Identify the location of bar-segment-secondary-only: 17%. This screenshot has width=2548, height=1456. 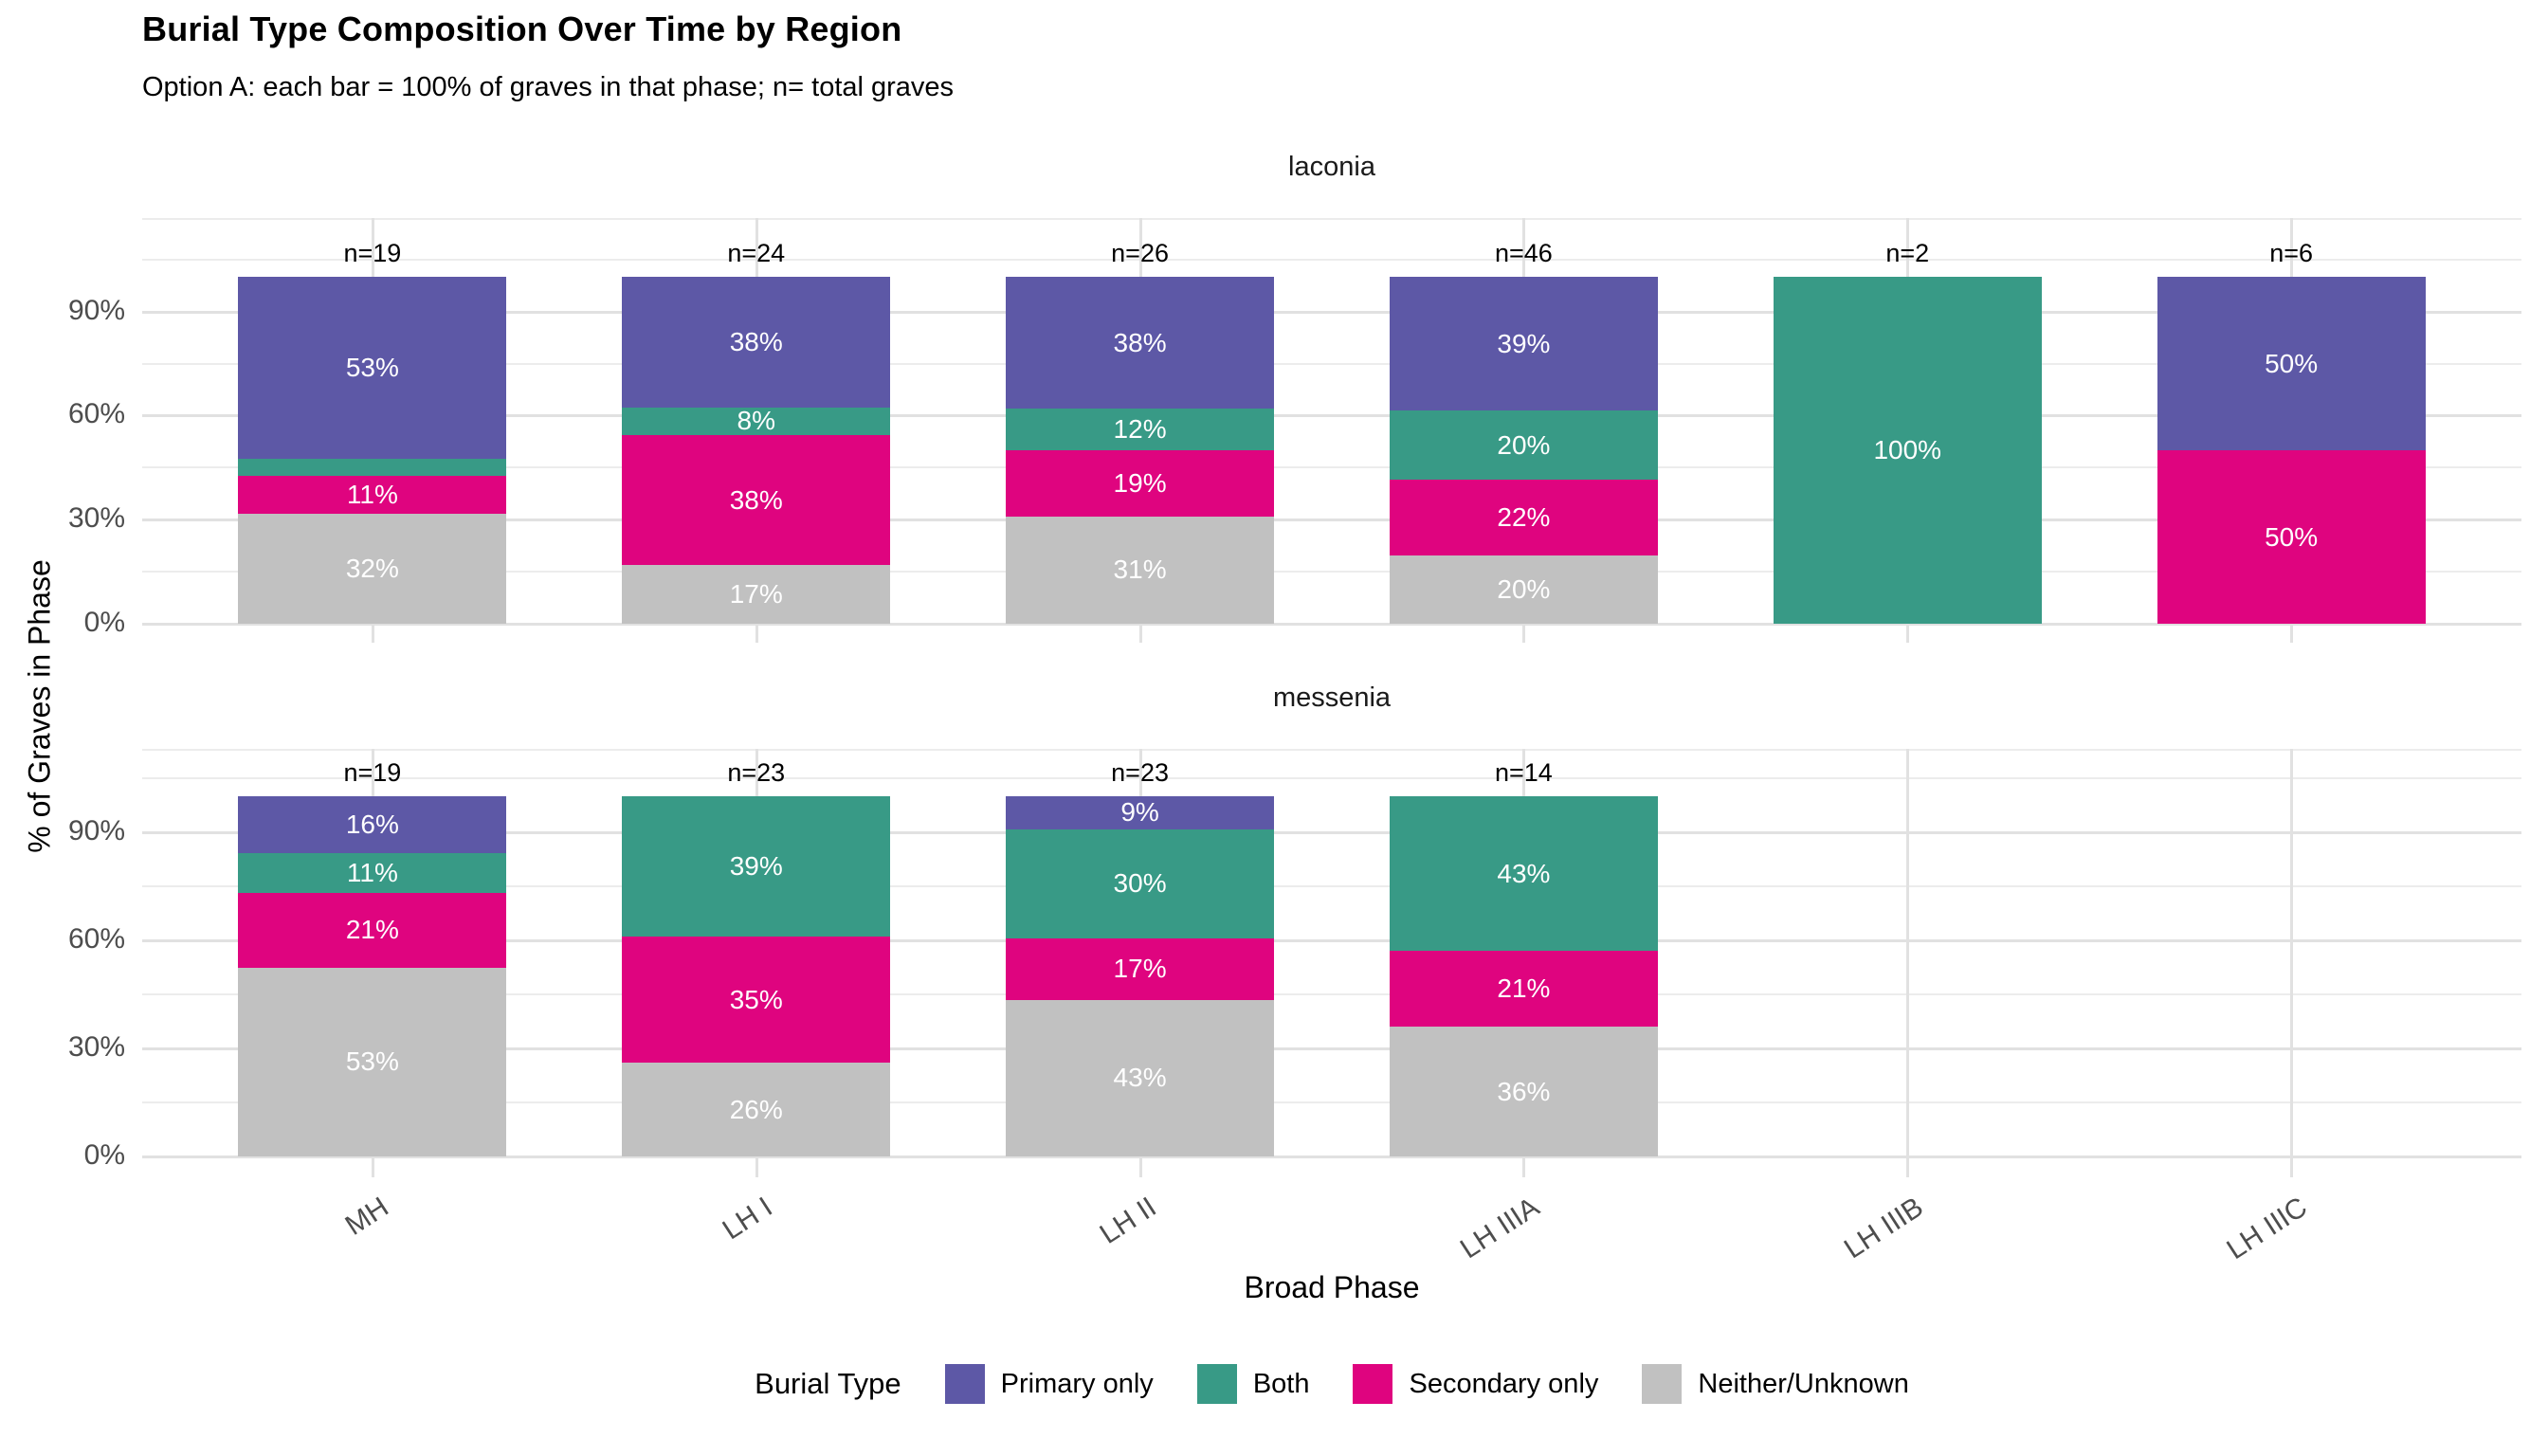
(1140, 968).